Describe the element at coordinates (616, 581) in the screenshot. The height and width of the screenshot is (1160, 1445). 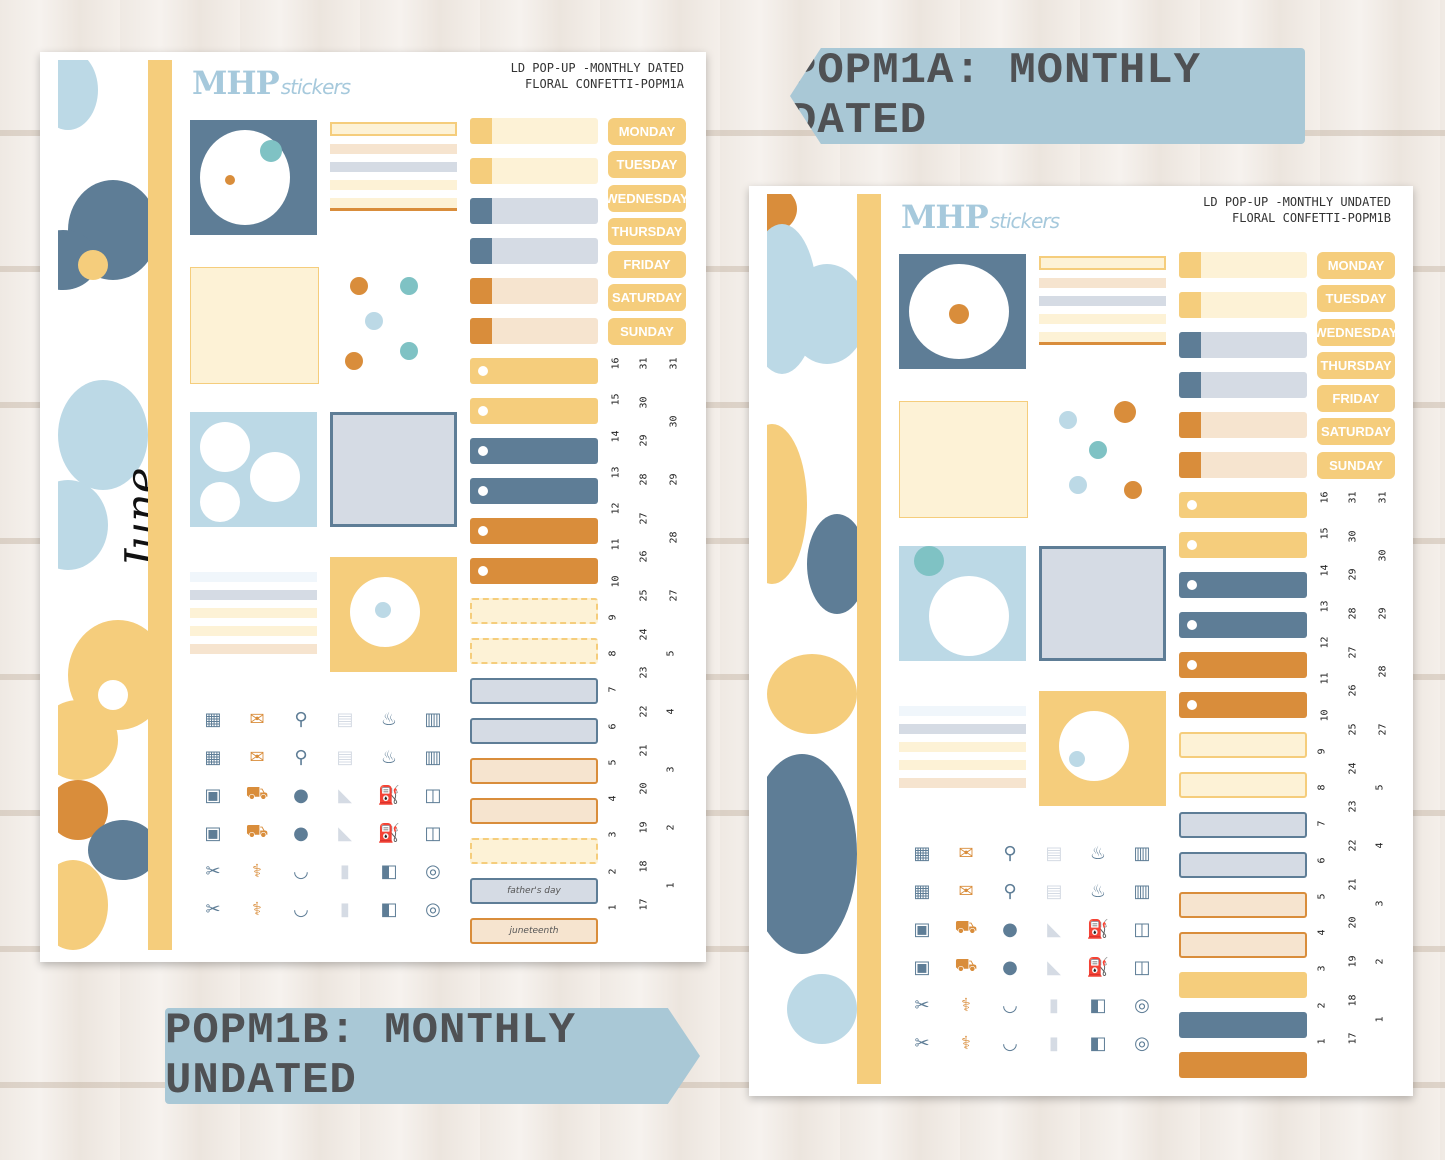
I see `date-number: 10` at that location.